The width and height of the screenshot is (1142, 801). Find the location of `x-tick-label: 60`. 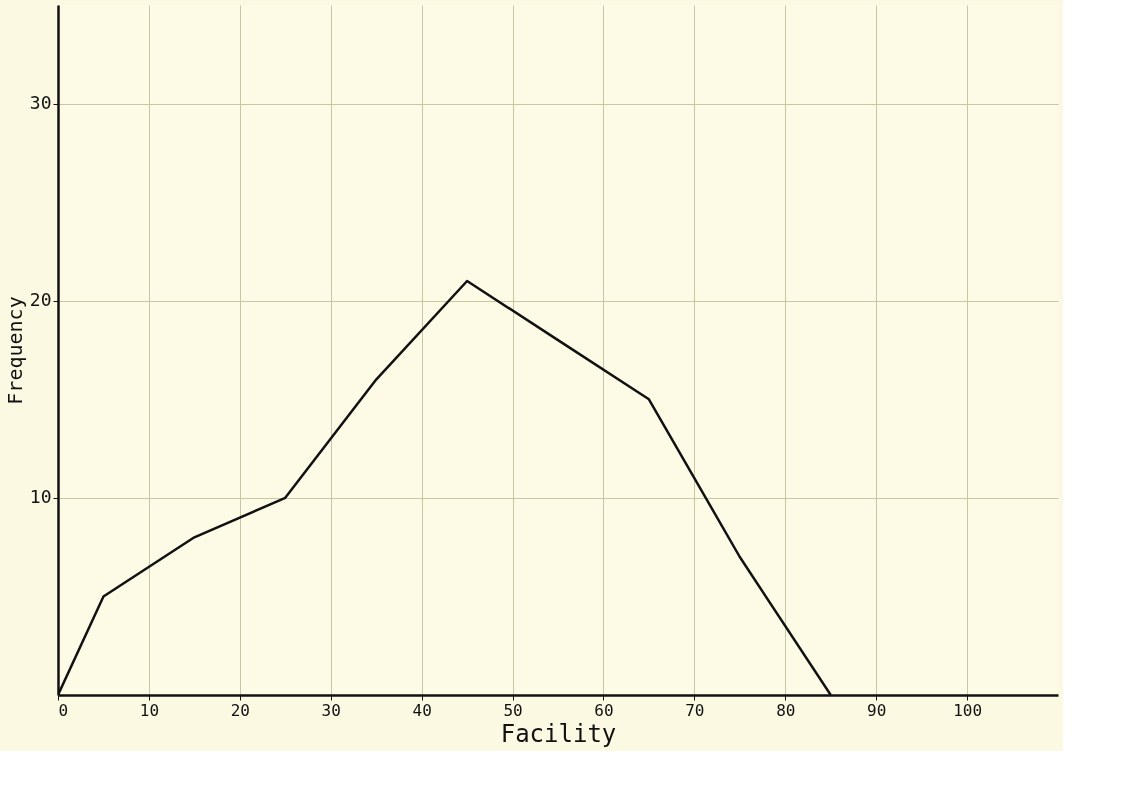

x-tick-label: 60 is located at coordinates (604, 710).